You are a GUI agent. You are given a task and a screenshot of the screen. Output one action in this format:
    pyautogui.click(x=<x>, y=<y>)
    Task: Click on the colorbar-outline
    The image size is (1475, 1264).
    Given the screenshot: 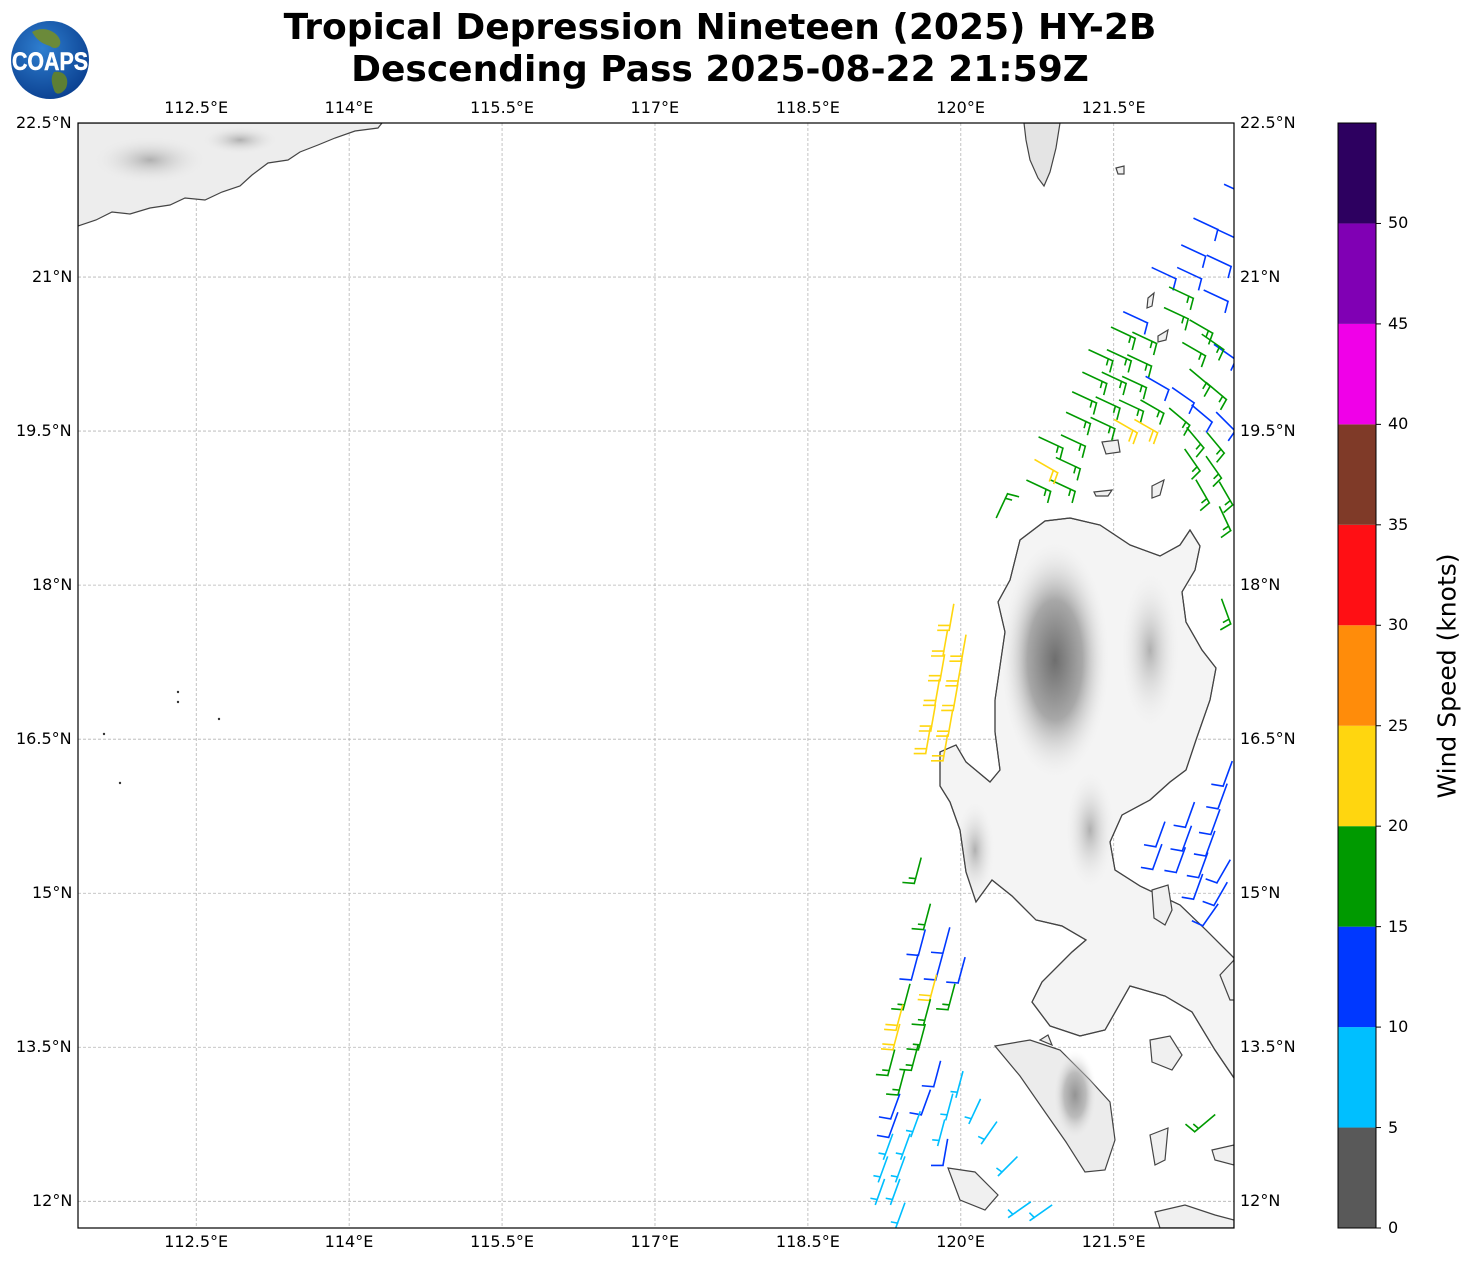 What is the action you would take?
    pyautogui.click(x=1357, y=675)
    